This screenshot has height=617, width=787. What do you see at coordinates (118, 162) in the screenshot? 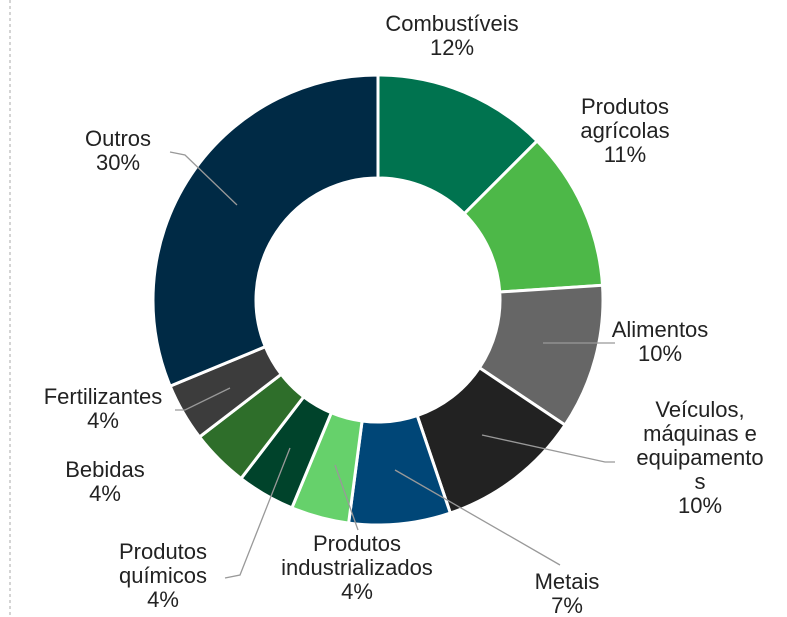
I see `value-label: 30%` at bounding box center [118, 162].